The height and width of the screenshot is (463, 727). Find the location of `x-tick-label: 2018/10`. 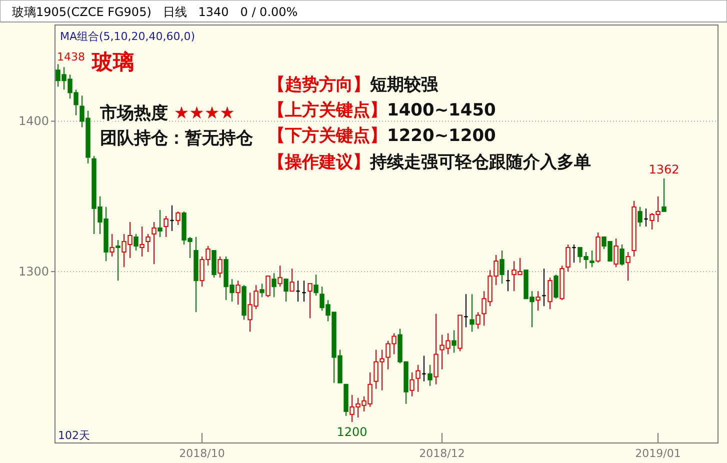

x-tick-label: 2018/10 is located at coordinates (202, 453).